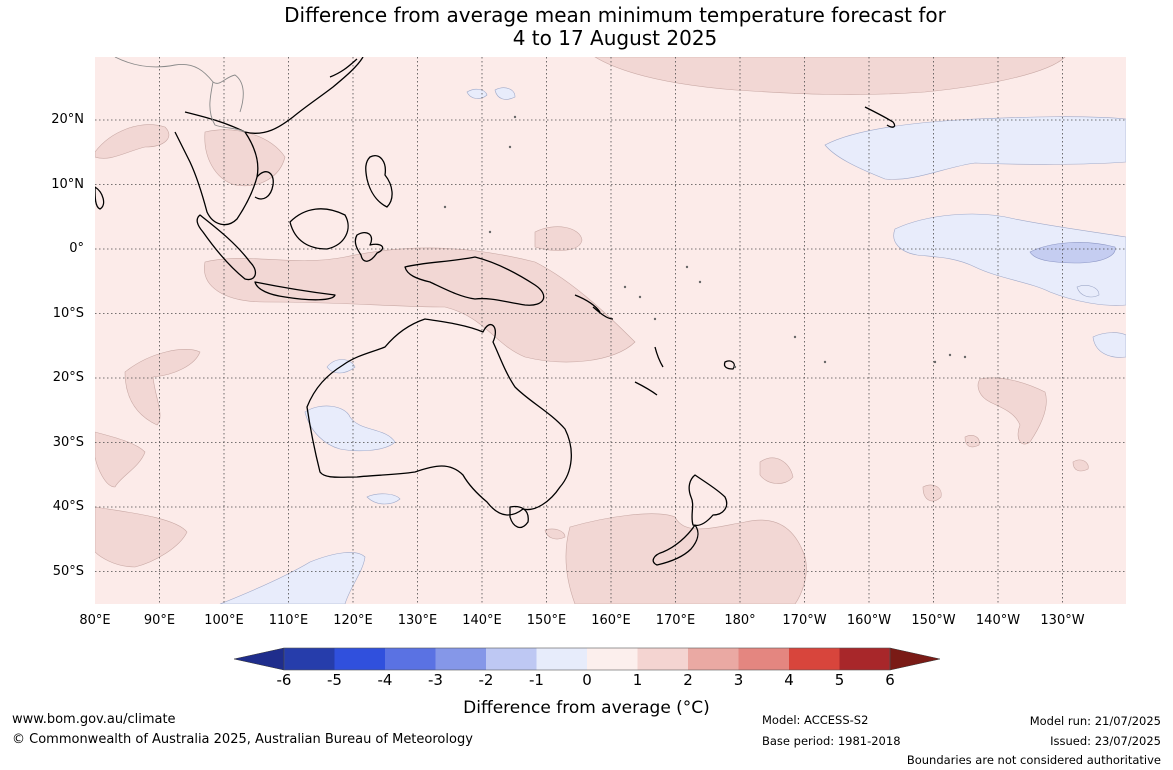 The width and height of the screenshot is (1173, 770). I want to click on latitude-label: 10°N, so click(67, 184).